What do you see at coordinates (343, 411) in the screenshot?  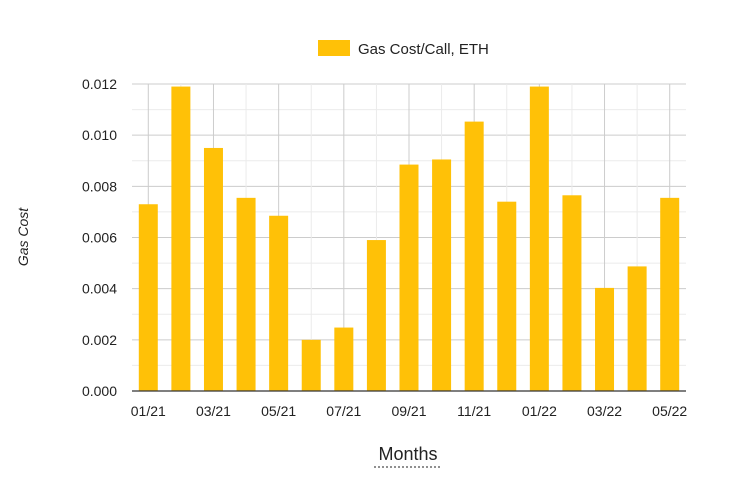 I see `x-tick-label: 07/21` at bounding box center [343, 411].